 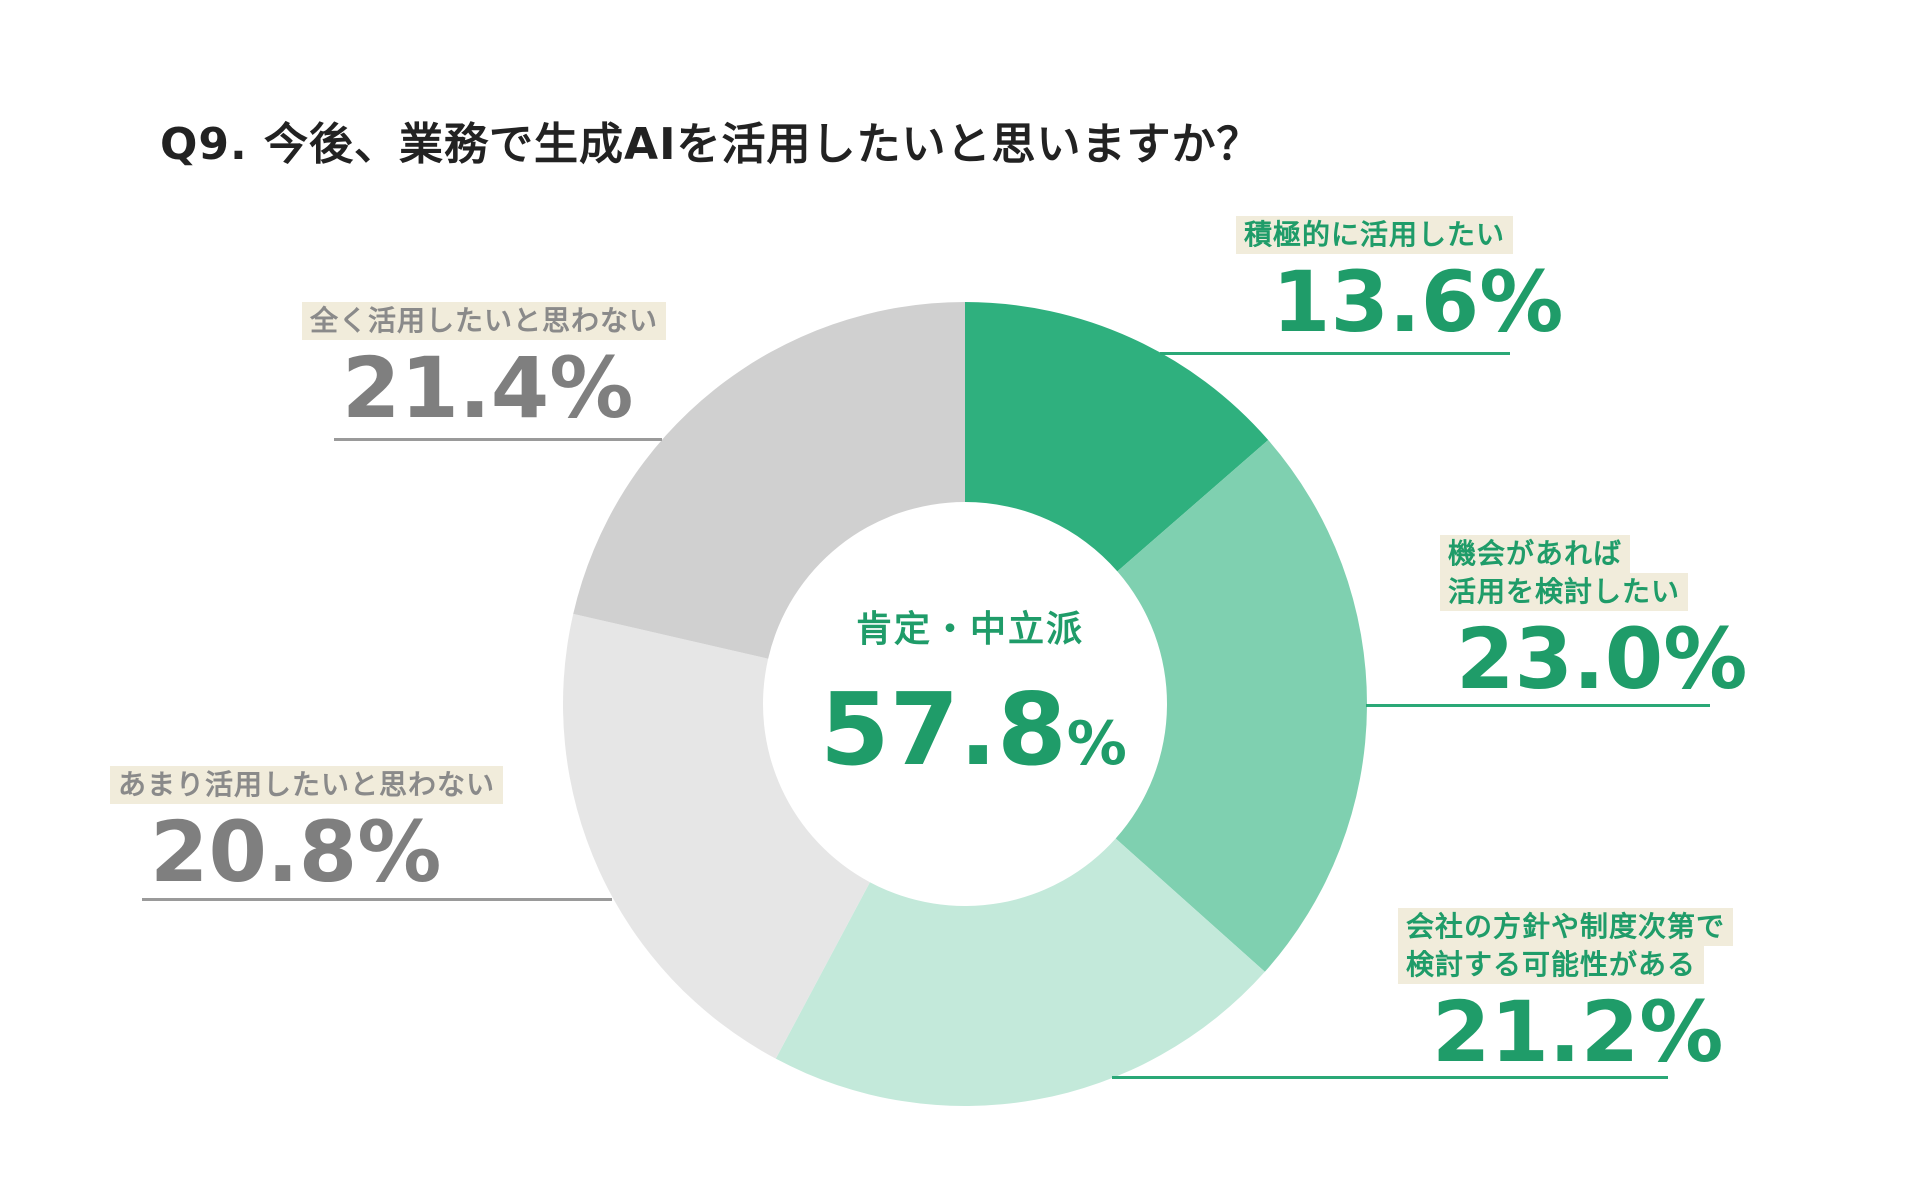 I want to click on slice-value: 21.2%, so click(x=1578, y=1032).